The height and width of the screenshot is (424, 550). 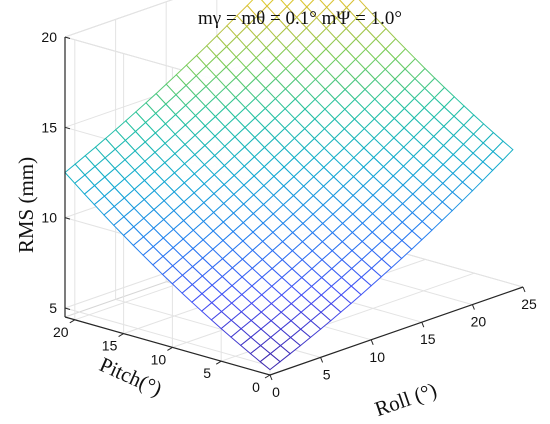 What do you see at coordinates (49, 218) in the screenshot?
I see `z-tick-label: 10` at bounding box center [49, 218].